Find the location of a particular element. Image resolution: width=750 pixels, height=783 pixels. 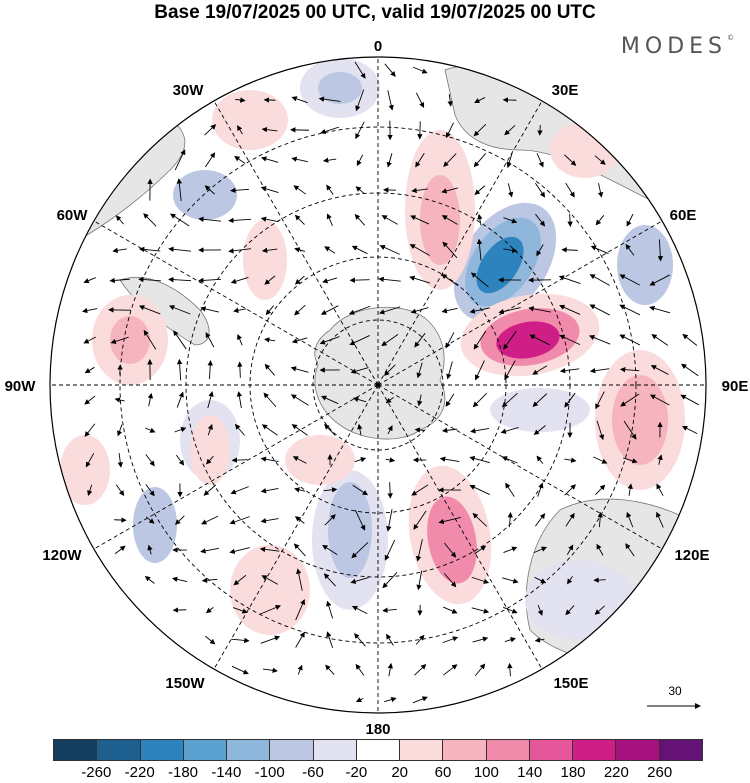

lon-label-120e: 120E is located at coordinates (691, 555).